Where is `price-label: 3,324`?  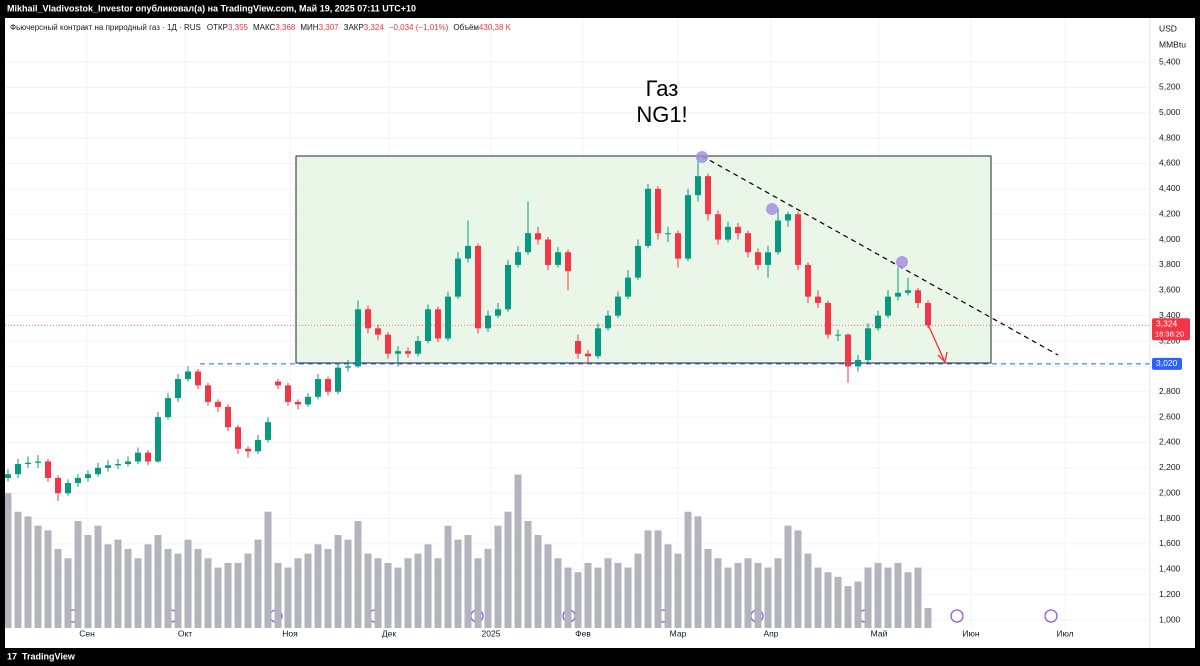 price-label: 3,324 is located at coordinates (1167, 324).